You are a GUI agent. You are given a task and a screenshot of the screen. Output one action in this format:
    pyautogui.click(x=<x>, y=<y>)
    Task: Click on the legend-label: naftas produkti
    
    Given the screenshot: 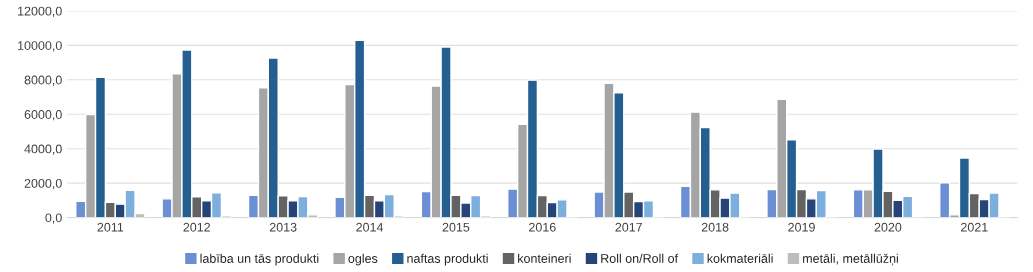 What is the action you would take?
    pyautogui.click(x=447, y=259)
    